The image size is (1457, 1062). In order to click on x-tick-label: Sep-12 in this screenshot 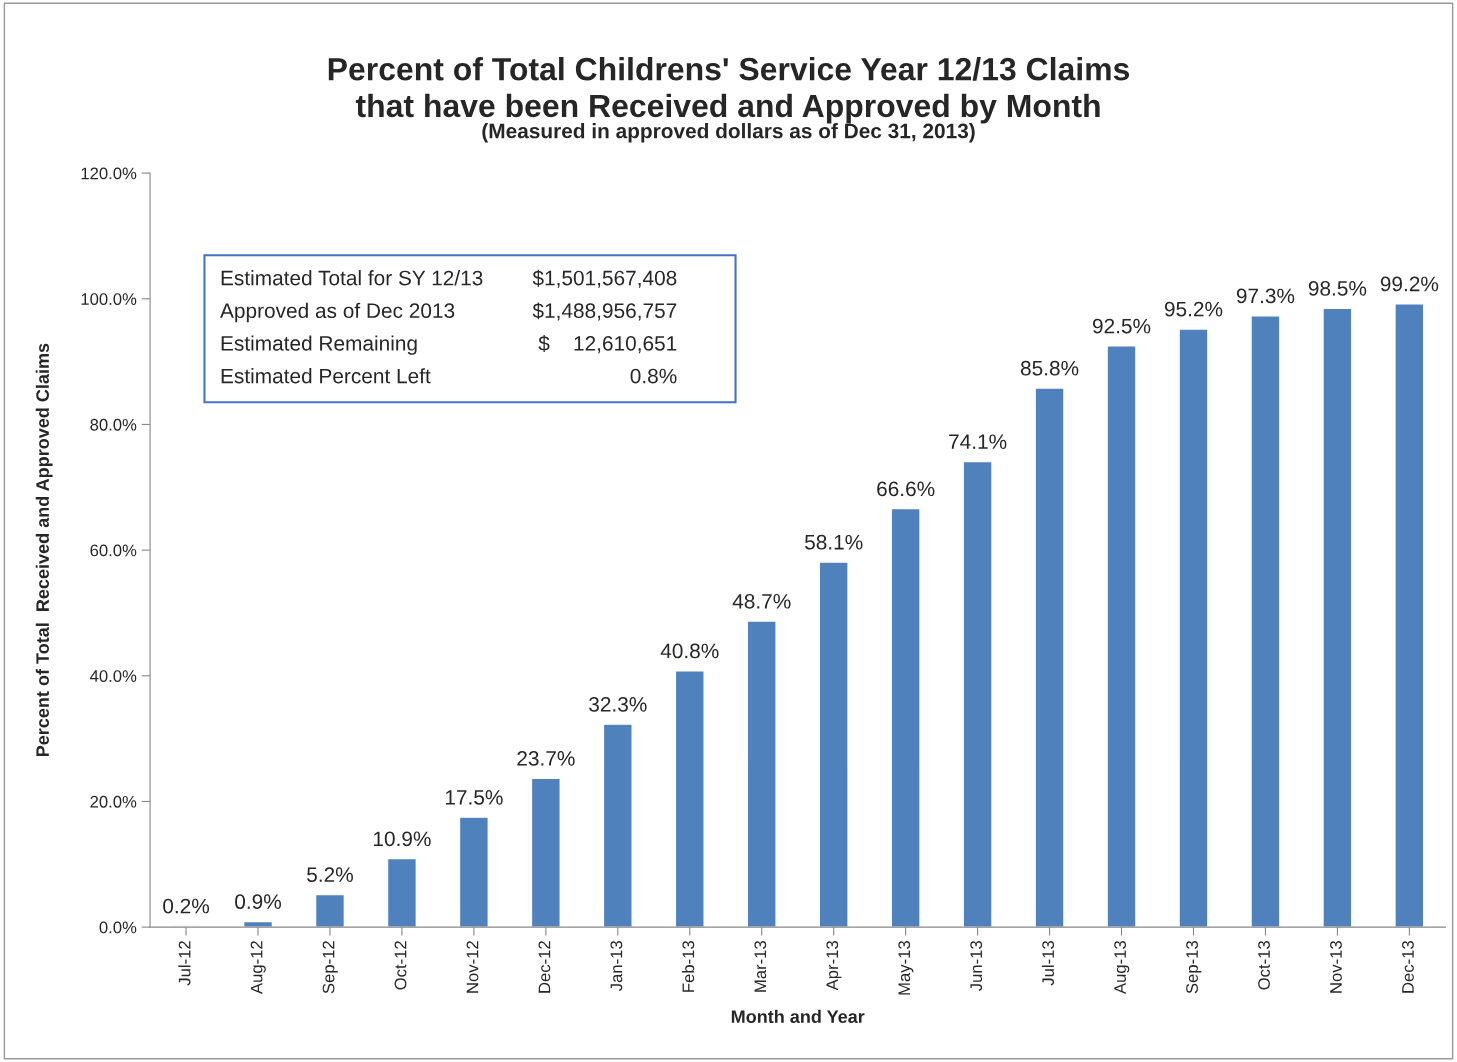, I will do `click(330, 967)`.